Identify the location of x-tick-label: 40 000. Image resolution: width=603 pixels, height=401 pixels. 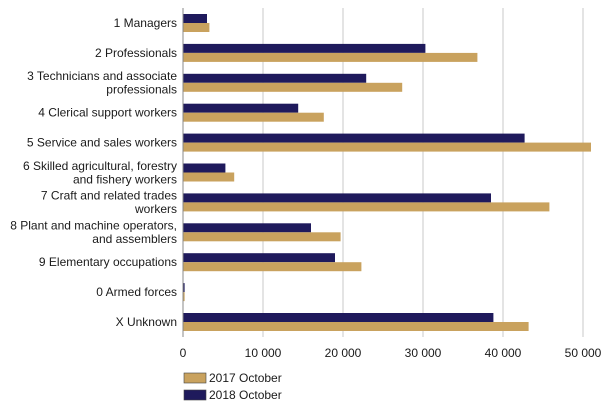
(503, 353).